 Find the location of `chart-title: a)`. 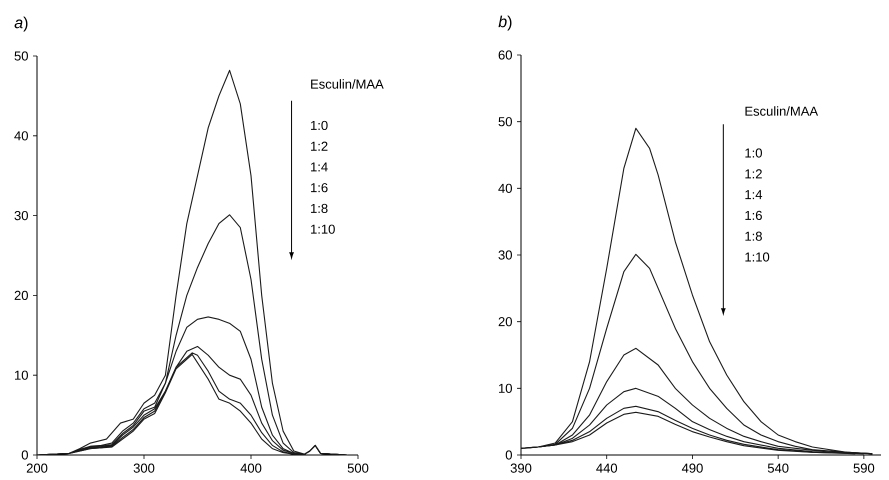

chart-title: a) is located at coordinates (21, 24).